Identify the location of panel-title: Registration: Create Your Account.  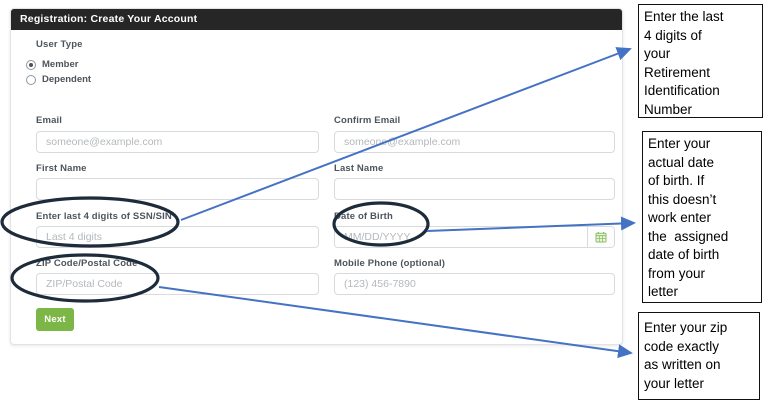
(316, 19).